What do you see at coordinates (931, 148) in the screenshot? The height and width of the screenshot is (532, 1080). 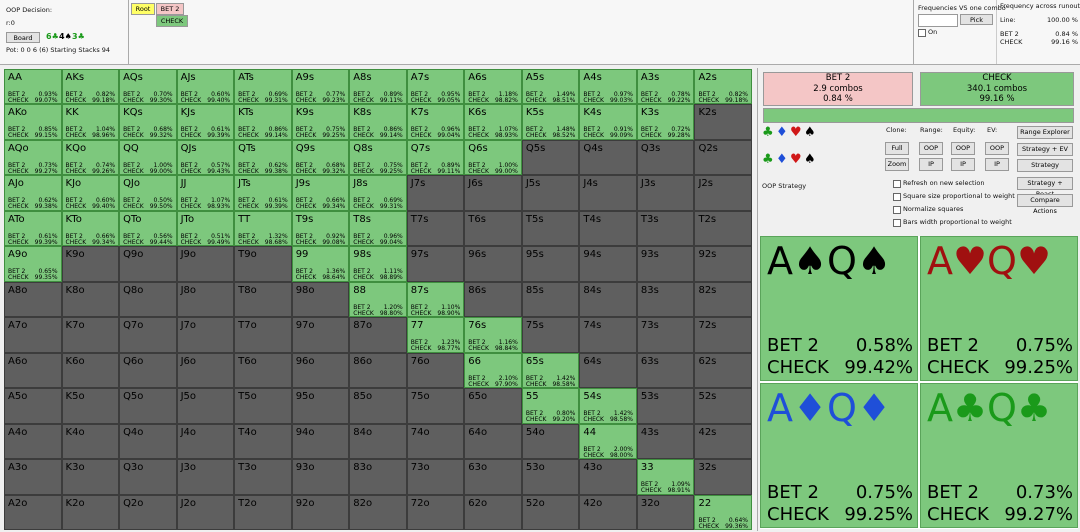 I see `control-button: OOP` at bounding box center [931, 148].